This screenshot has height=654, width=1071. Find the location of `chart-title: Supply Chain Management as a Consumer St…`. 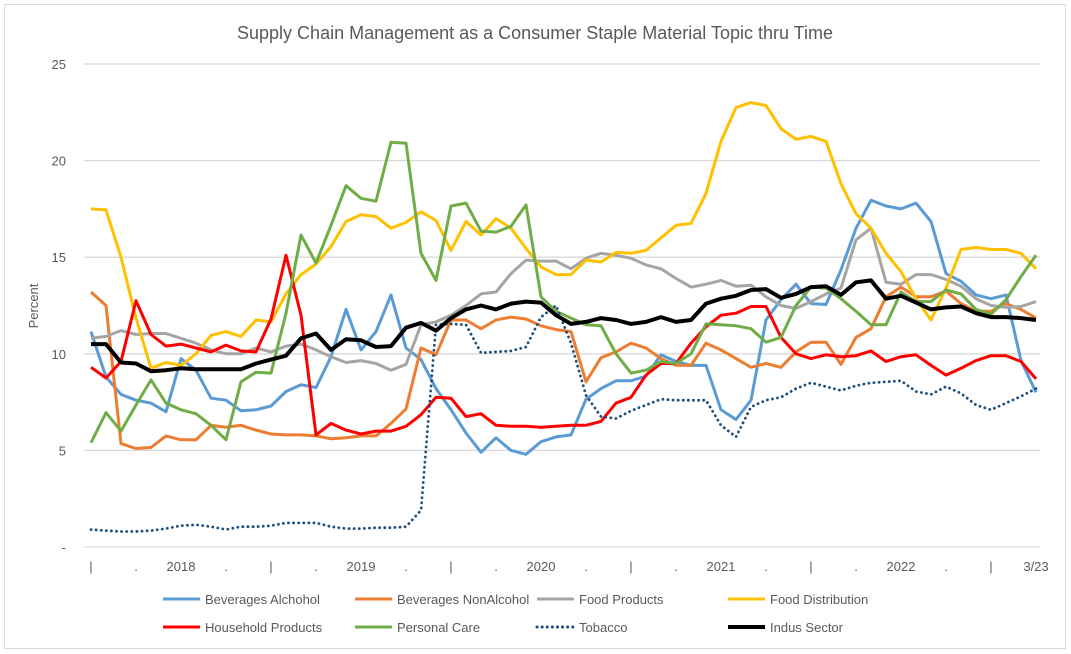

chart-title: Supply Chain Management as a Consumer St… is located at coordinates (535, 33).